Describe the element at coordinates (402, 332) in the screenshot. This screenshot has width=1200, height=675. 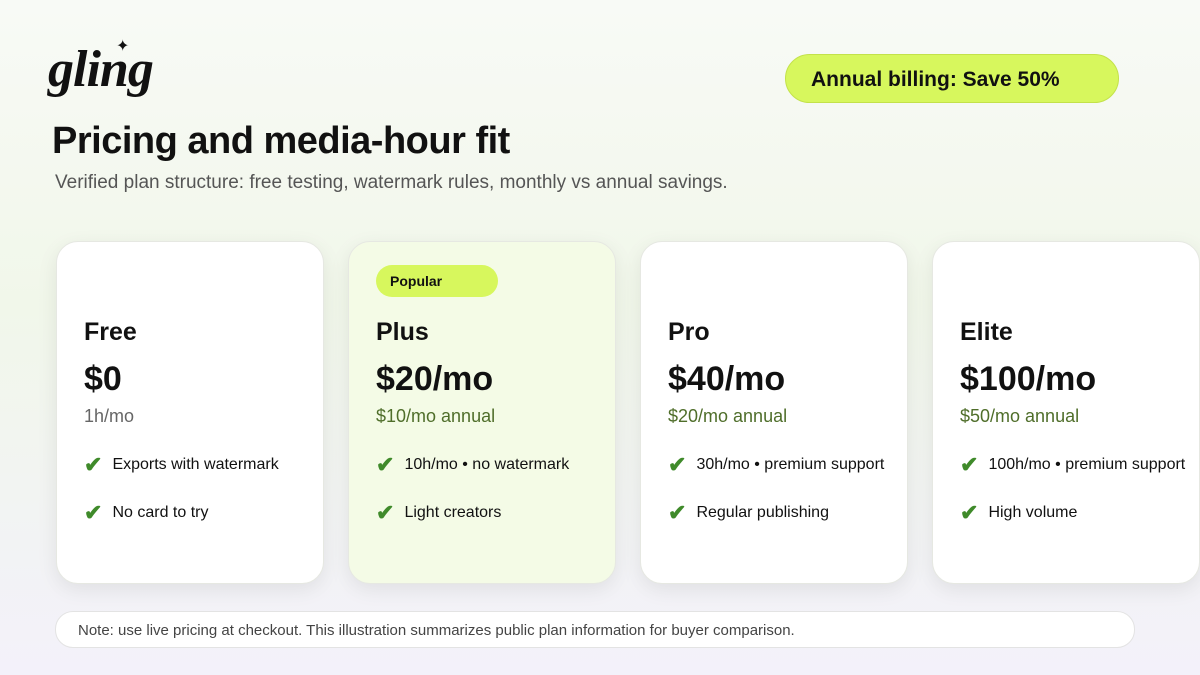
I see `plan-name: Plus` at that location.